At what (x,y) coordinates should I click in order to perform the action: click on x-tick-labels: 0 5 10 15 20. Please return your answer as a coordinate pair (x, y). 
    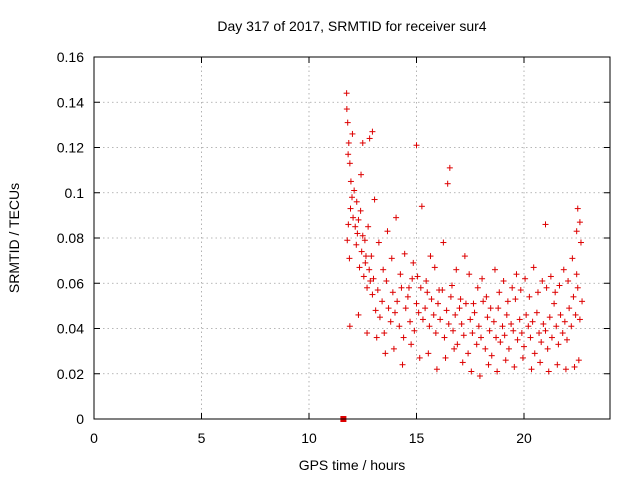
    Looking at the image, I should click on (311, 438).